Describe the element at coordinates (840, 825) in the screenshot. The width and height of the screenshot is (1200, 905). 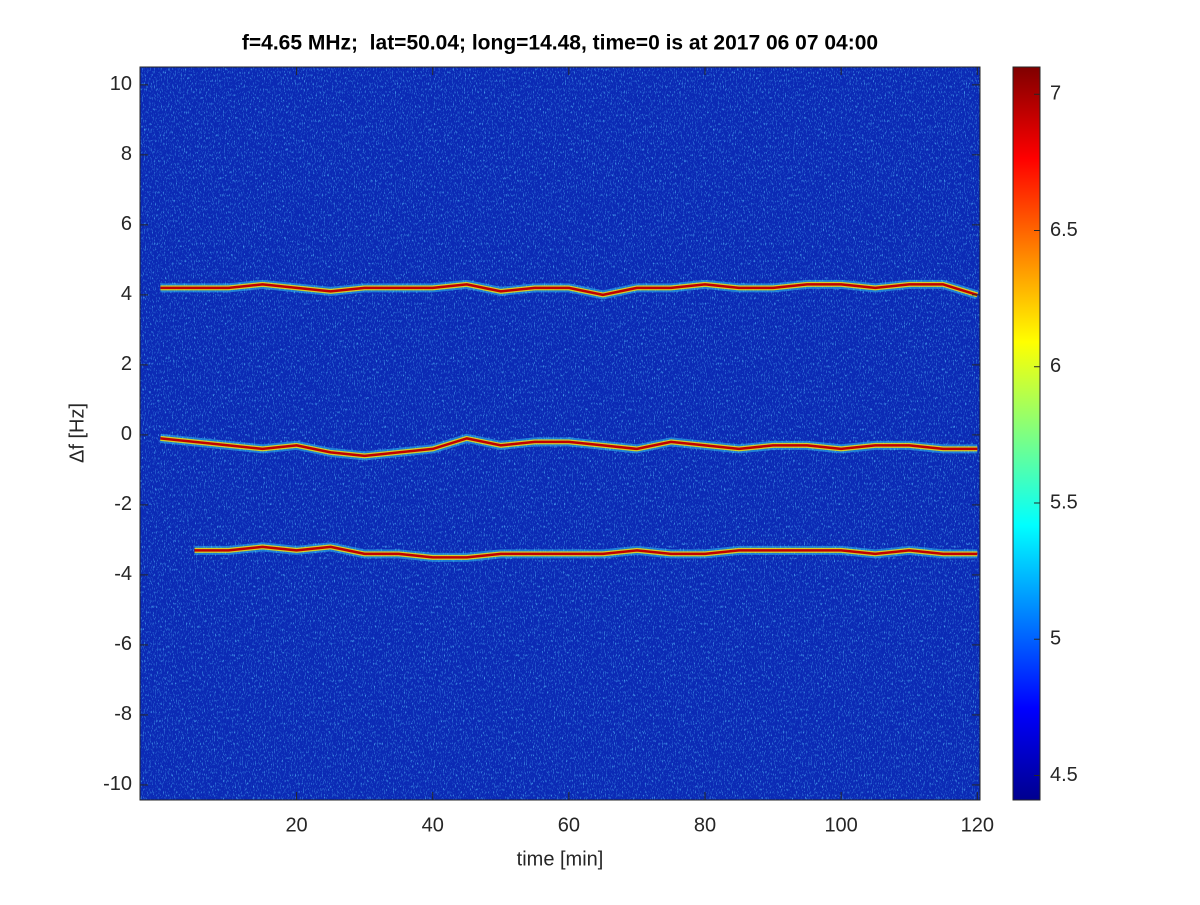
I see `x-tick-label: 100` at that location.